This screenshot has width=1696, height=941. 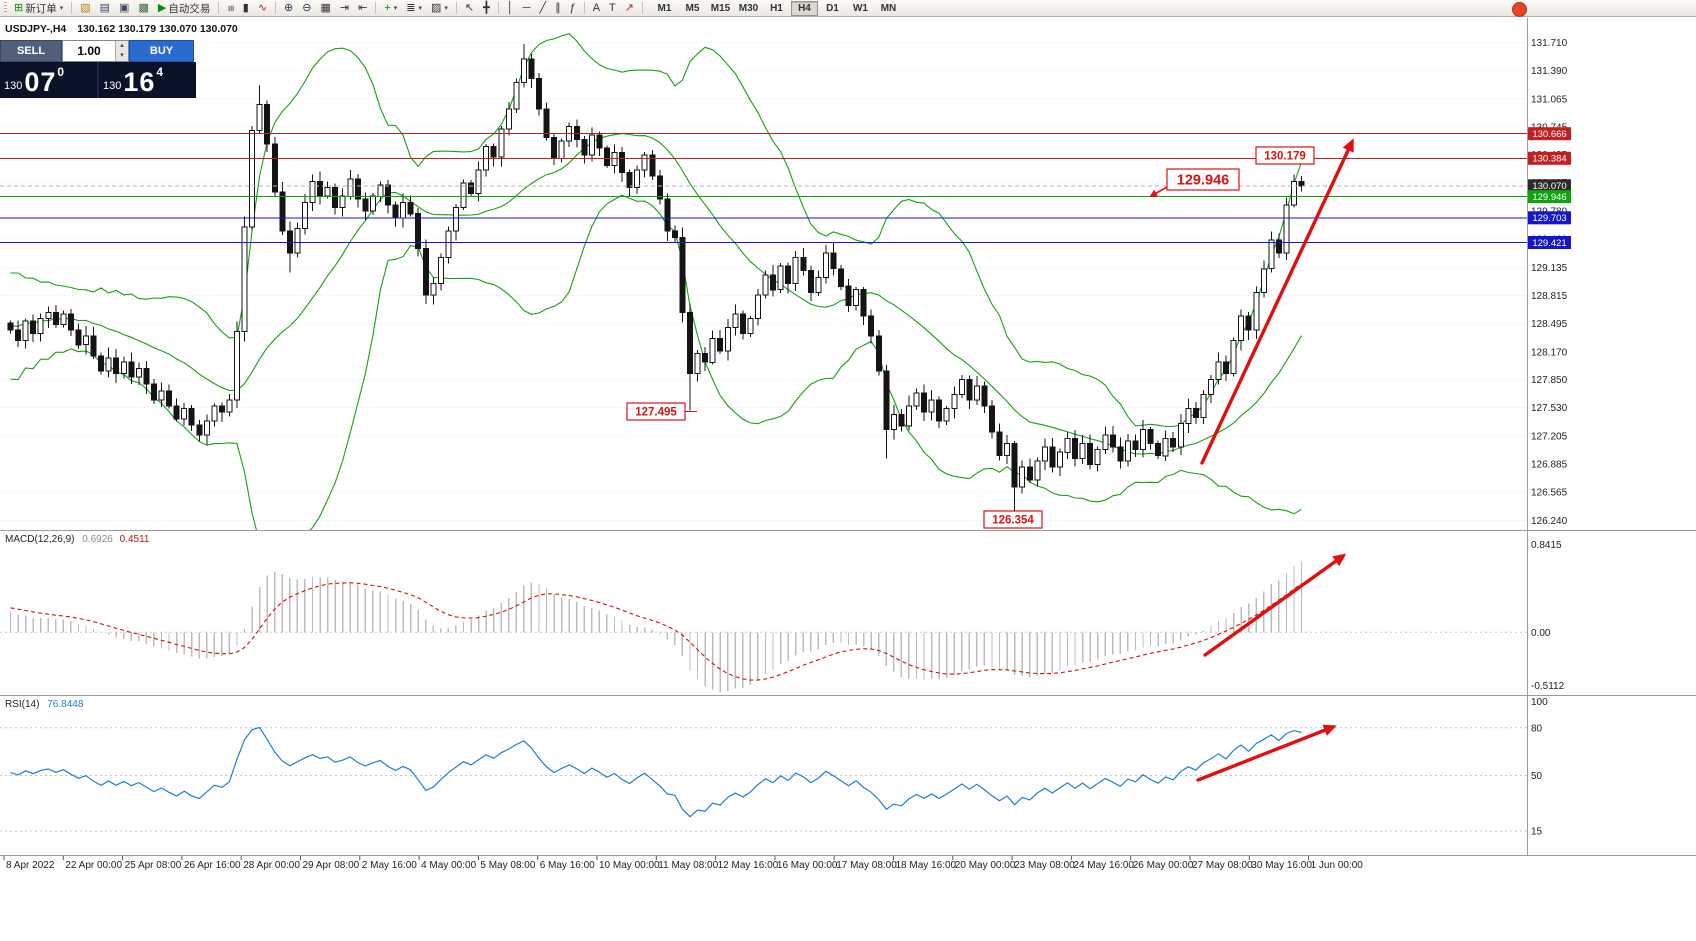 What do you see at coordinates (40, 539) in the screenshot?
I see `macd-name: MACD(12,26,9)` at bounding box center [40, 539].